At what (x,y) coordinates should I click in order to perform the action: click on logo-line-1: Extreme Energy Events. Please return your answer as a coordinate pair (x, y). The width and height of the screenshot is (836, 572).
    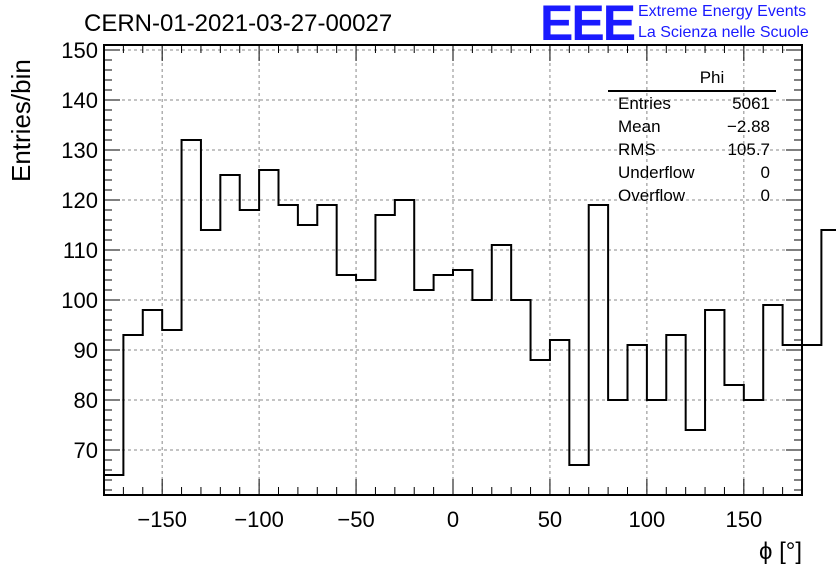
    Looking at the image, I should click on (722, 11).